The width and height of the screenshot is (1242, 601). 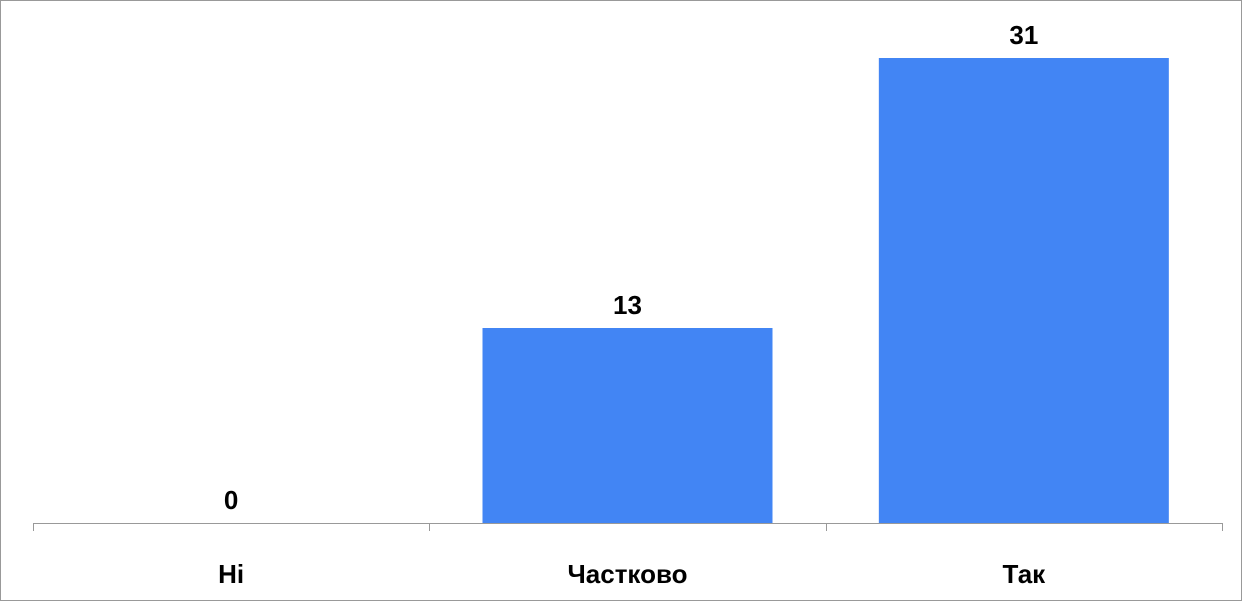 I want to click on category-label: Частково, so click(x=628, y=574).